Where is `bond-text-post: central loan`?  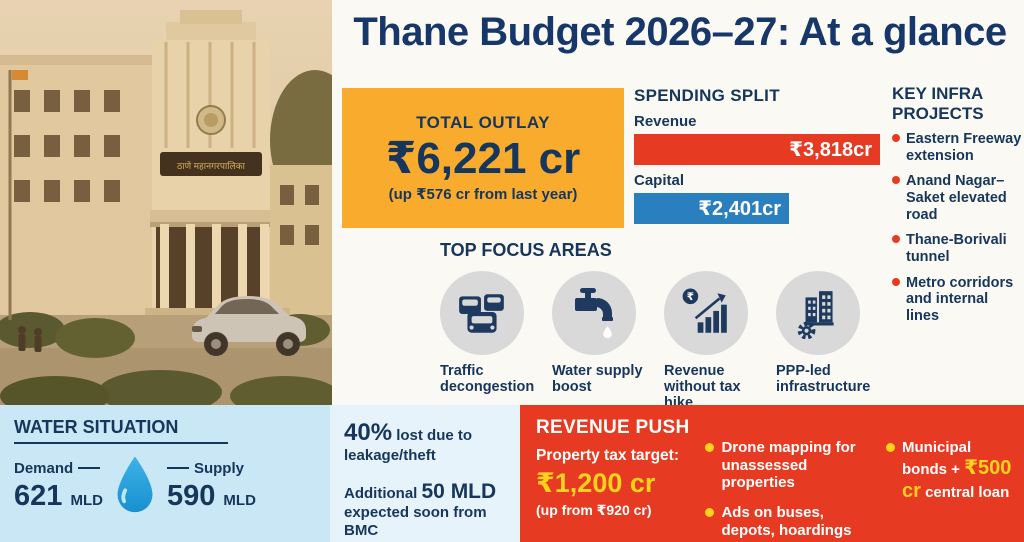 bond-text-post: central loan is located at coordinates (967, 493).